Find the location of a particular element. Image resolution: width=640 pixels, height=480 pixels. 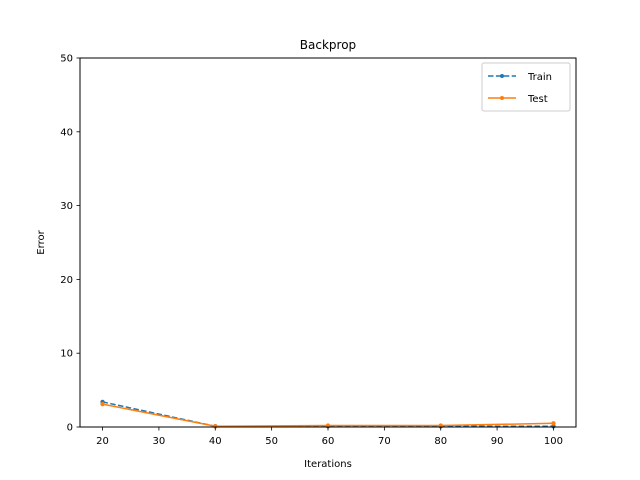

y-tick-label: 0 is located at coordinates (70, 428).